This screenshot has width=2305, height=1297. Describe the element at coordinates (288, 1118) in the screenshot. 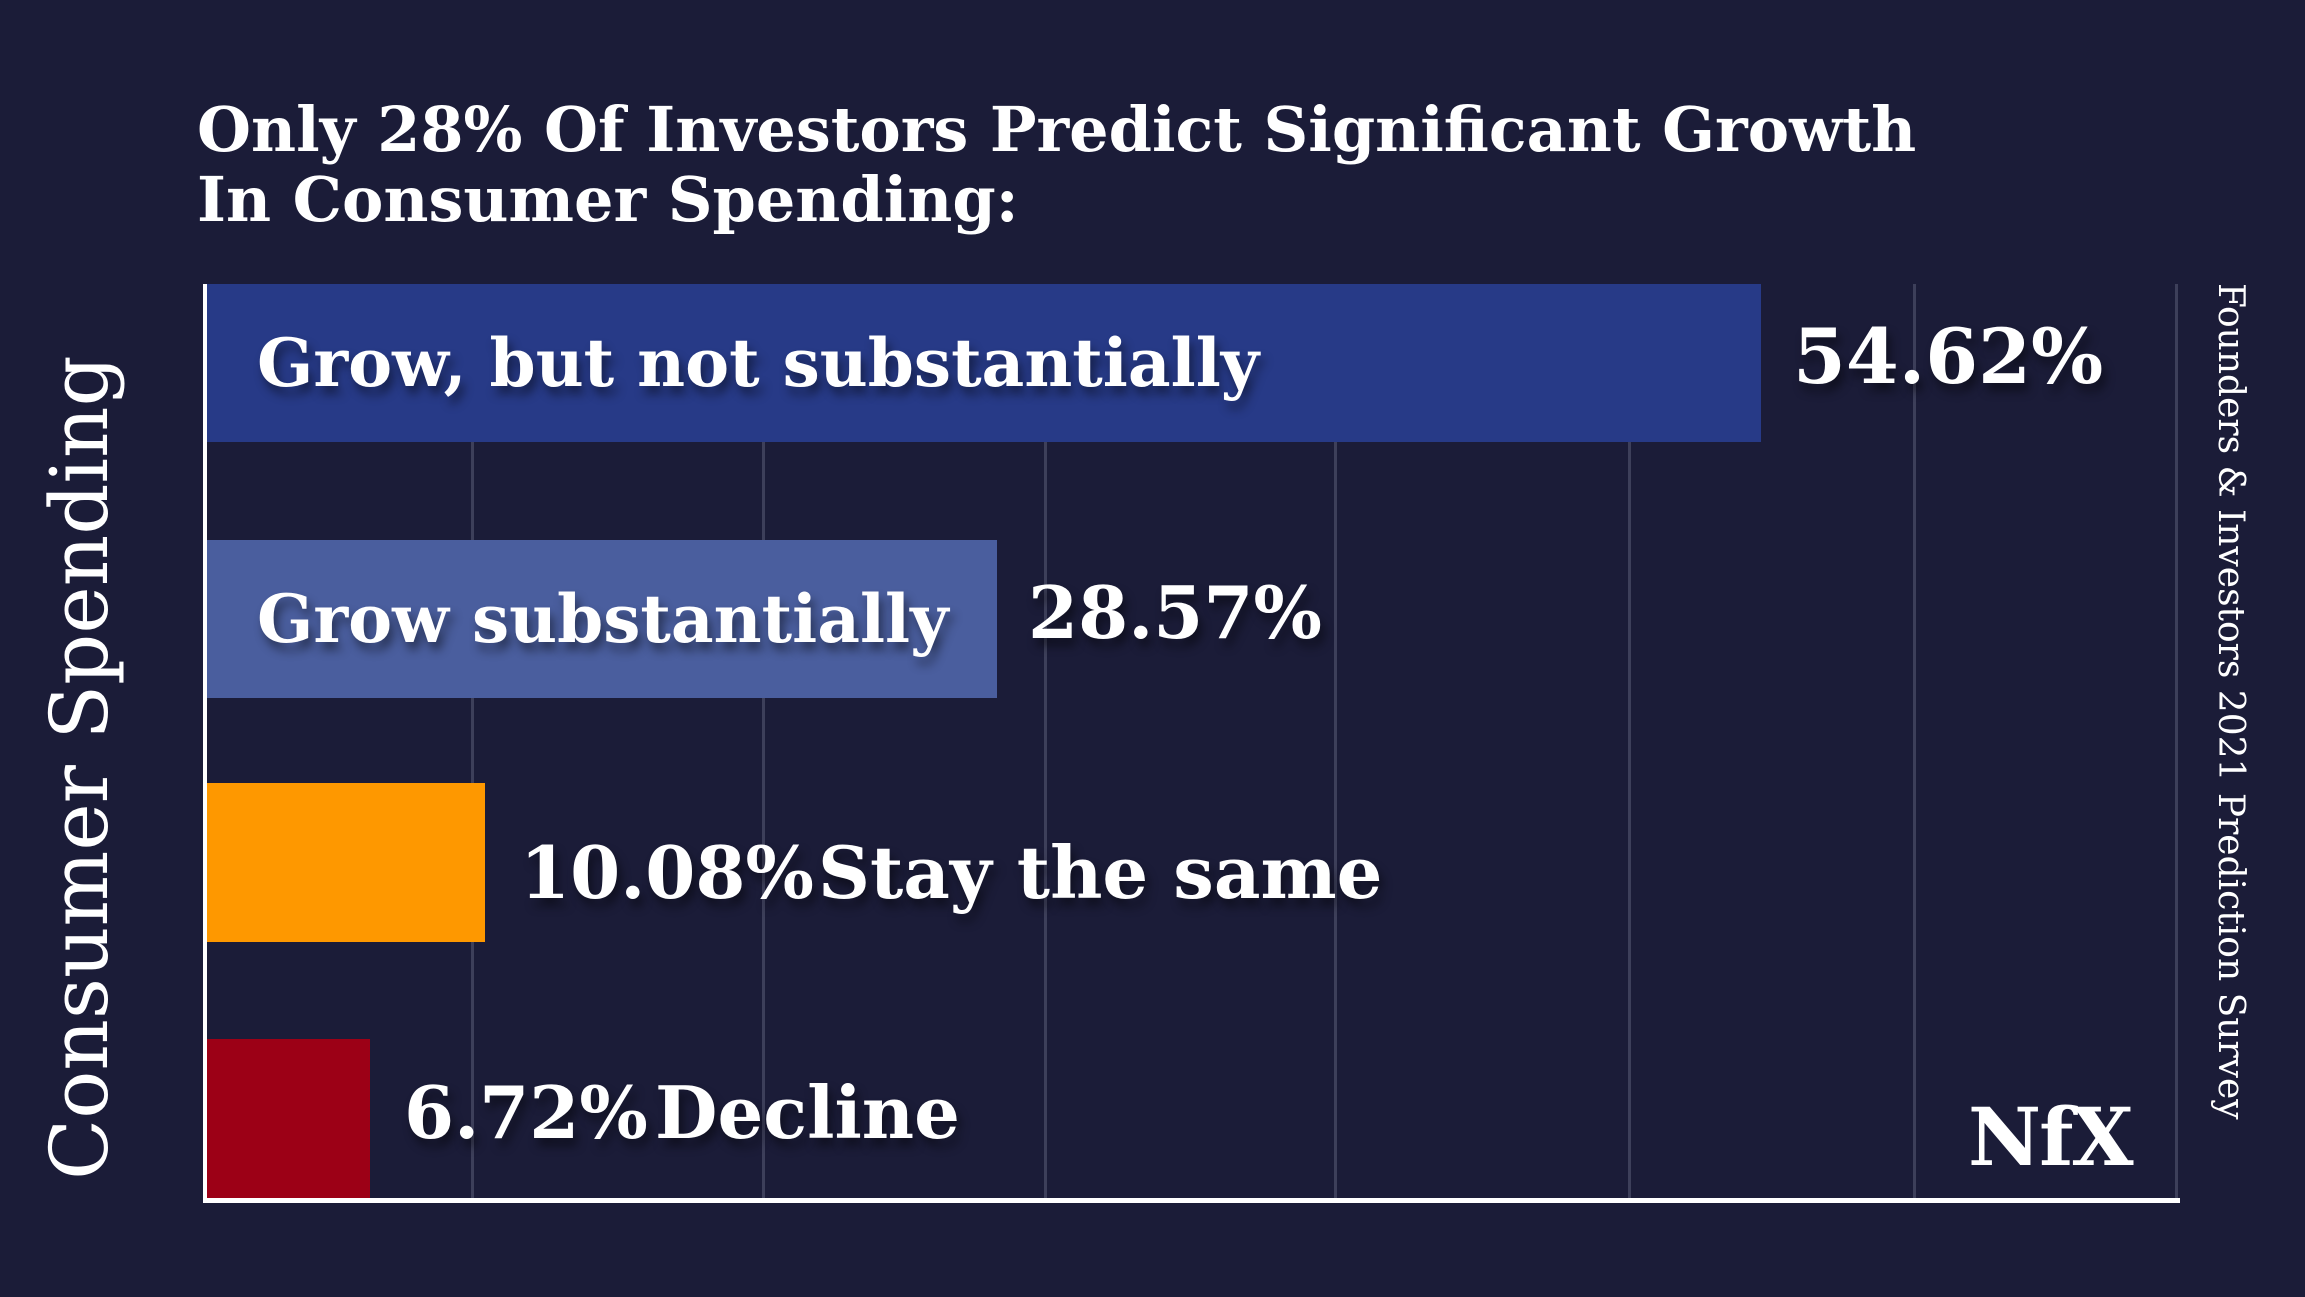

I see `bar-decline` at that location.